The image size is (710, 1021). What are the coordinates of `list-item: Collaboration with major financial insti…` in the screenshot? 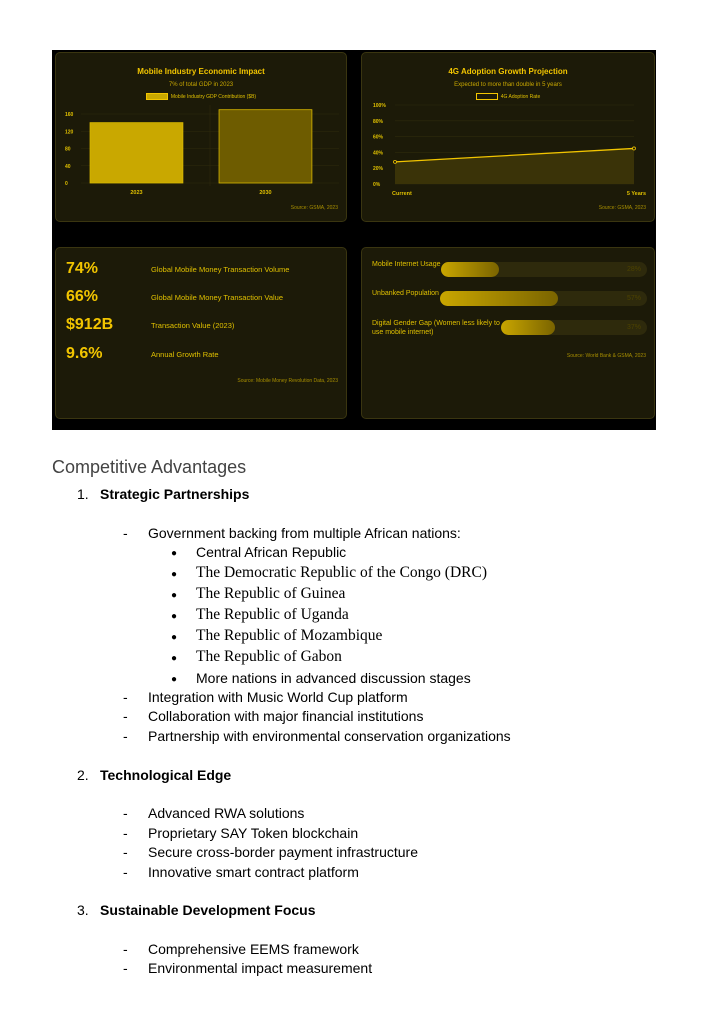 It's located at (286, 716).